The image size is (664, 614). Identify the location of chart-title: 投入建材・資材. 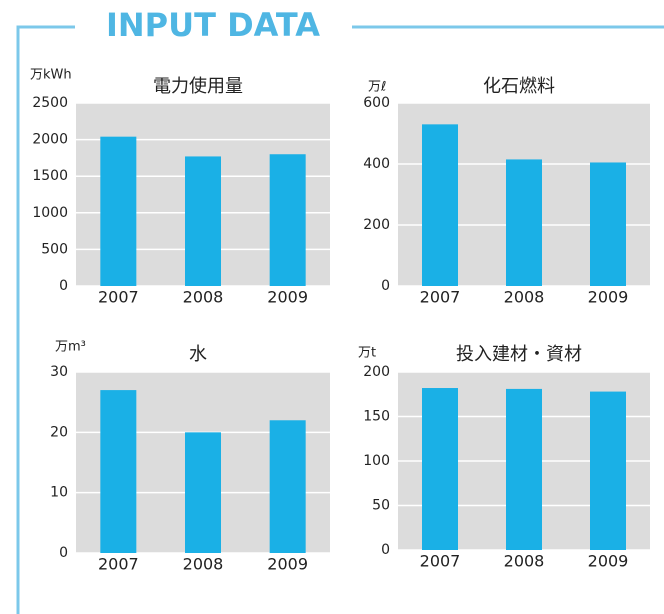
(519, 354).